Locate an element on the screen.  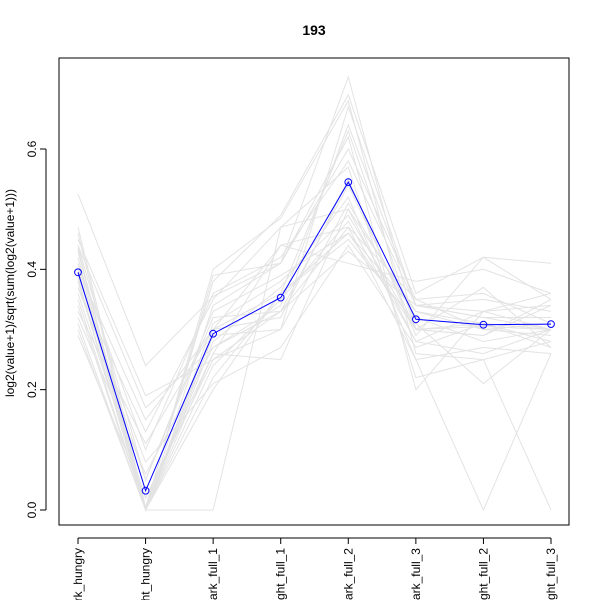
y-tick-label: 0.6 is located at coordinates (32, 148).